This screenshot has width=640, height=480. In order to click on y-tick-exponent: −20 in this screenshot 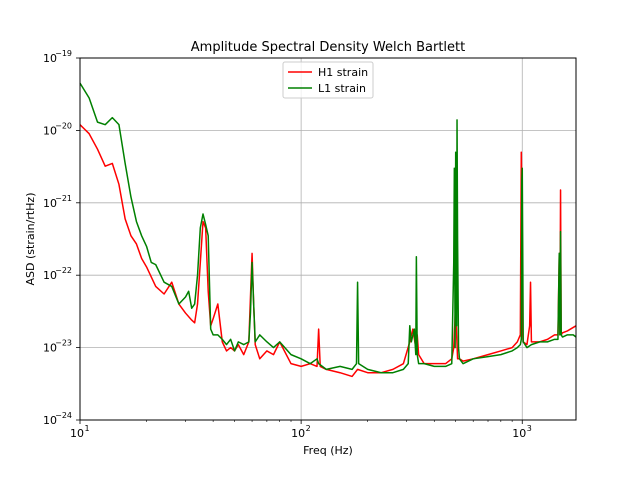, I will do `click(63, 125)`.